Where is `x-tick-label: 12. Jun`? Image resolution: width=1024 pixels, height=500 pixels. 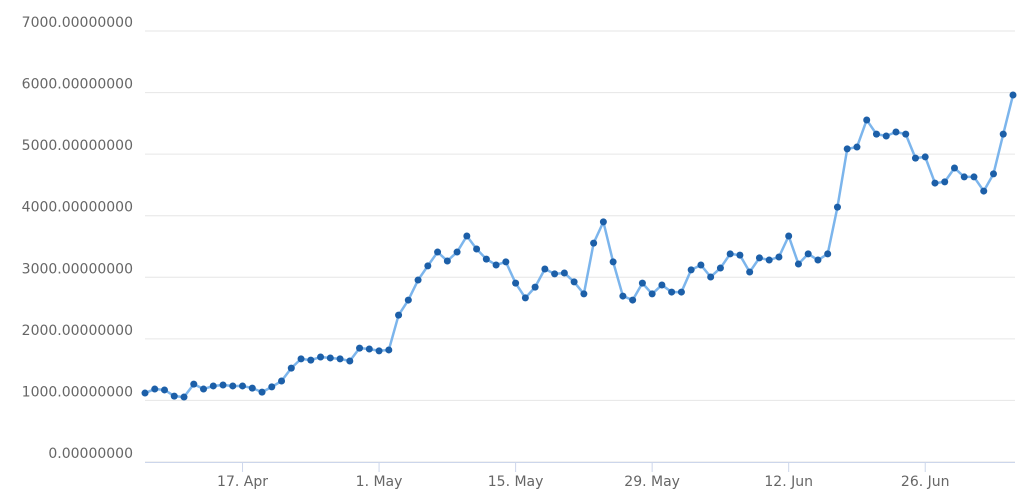 x-tick-label: 12. Jun is located at coordinates (788, 482).